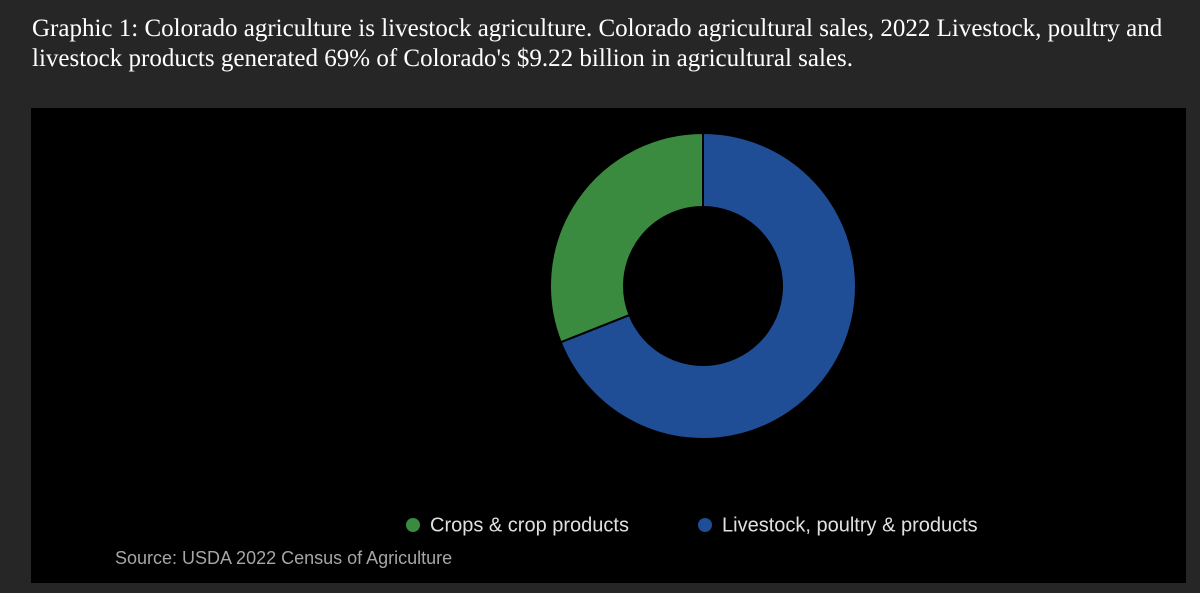 This screenshot has height=593, width=1200. Describe the element at coordinates (850, 525) in the screenshot. I see `legend-label: Livestock, poultry & products` at that location.